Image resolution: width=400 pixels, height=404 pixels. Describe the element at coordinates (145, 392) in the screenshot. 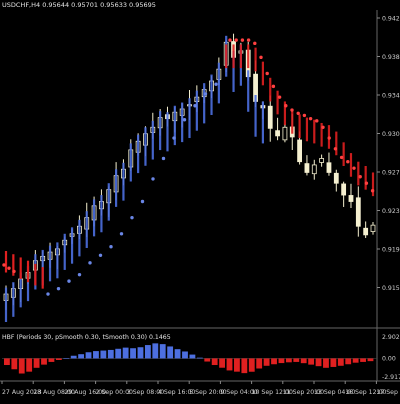

I see `time-axis-label: 3 Sep 08:00` at that location.